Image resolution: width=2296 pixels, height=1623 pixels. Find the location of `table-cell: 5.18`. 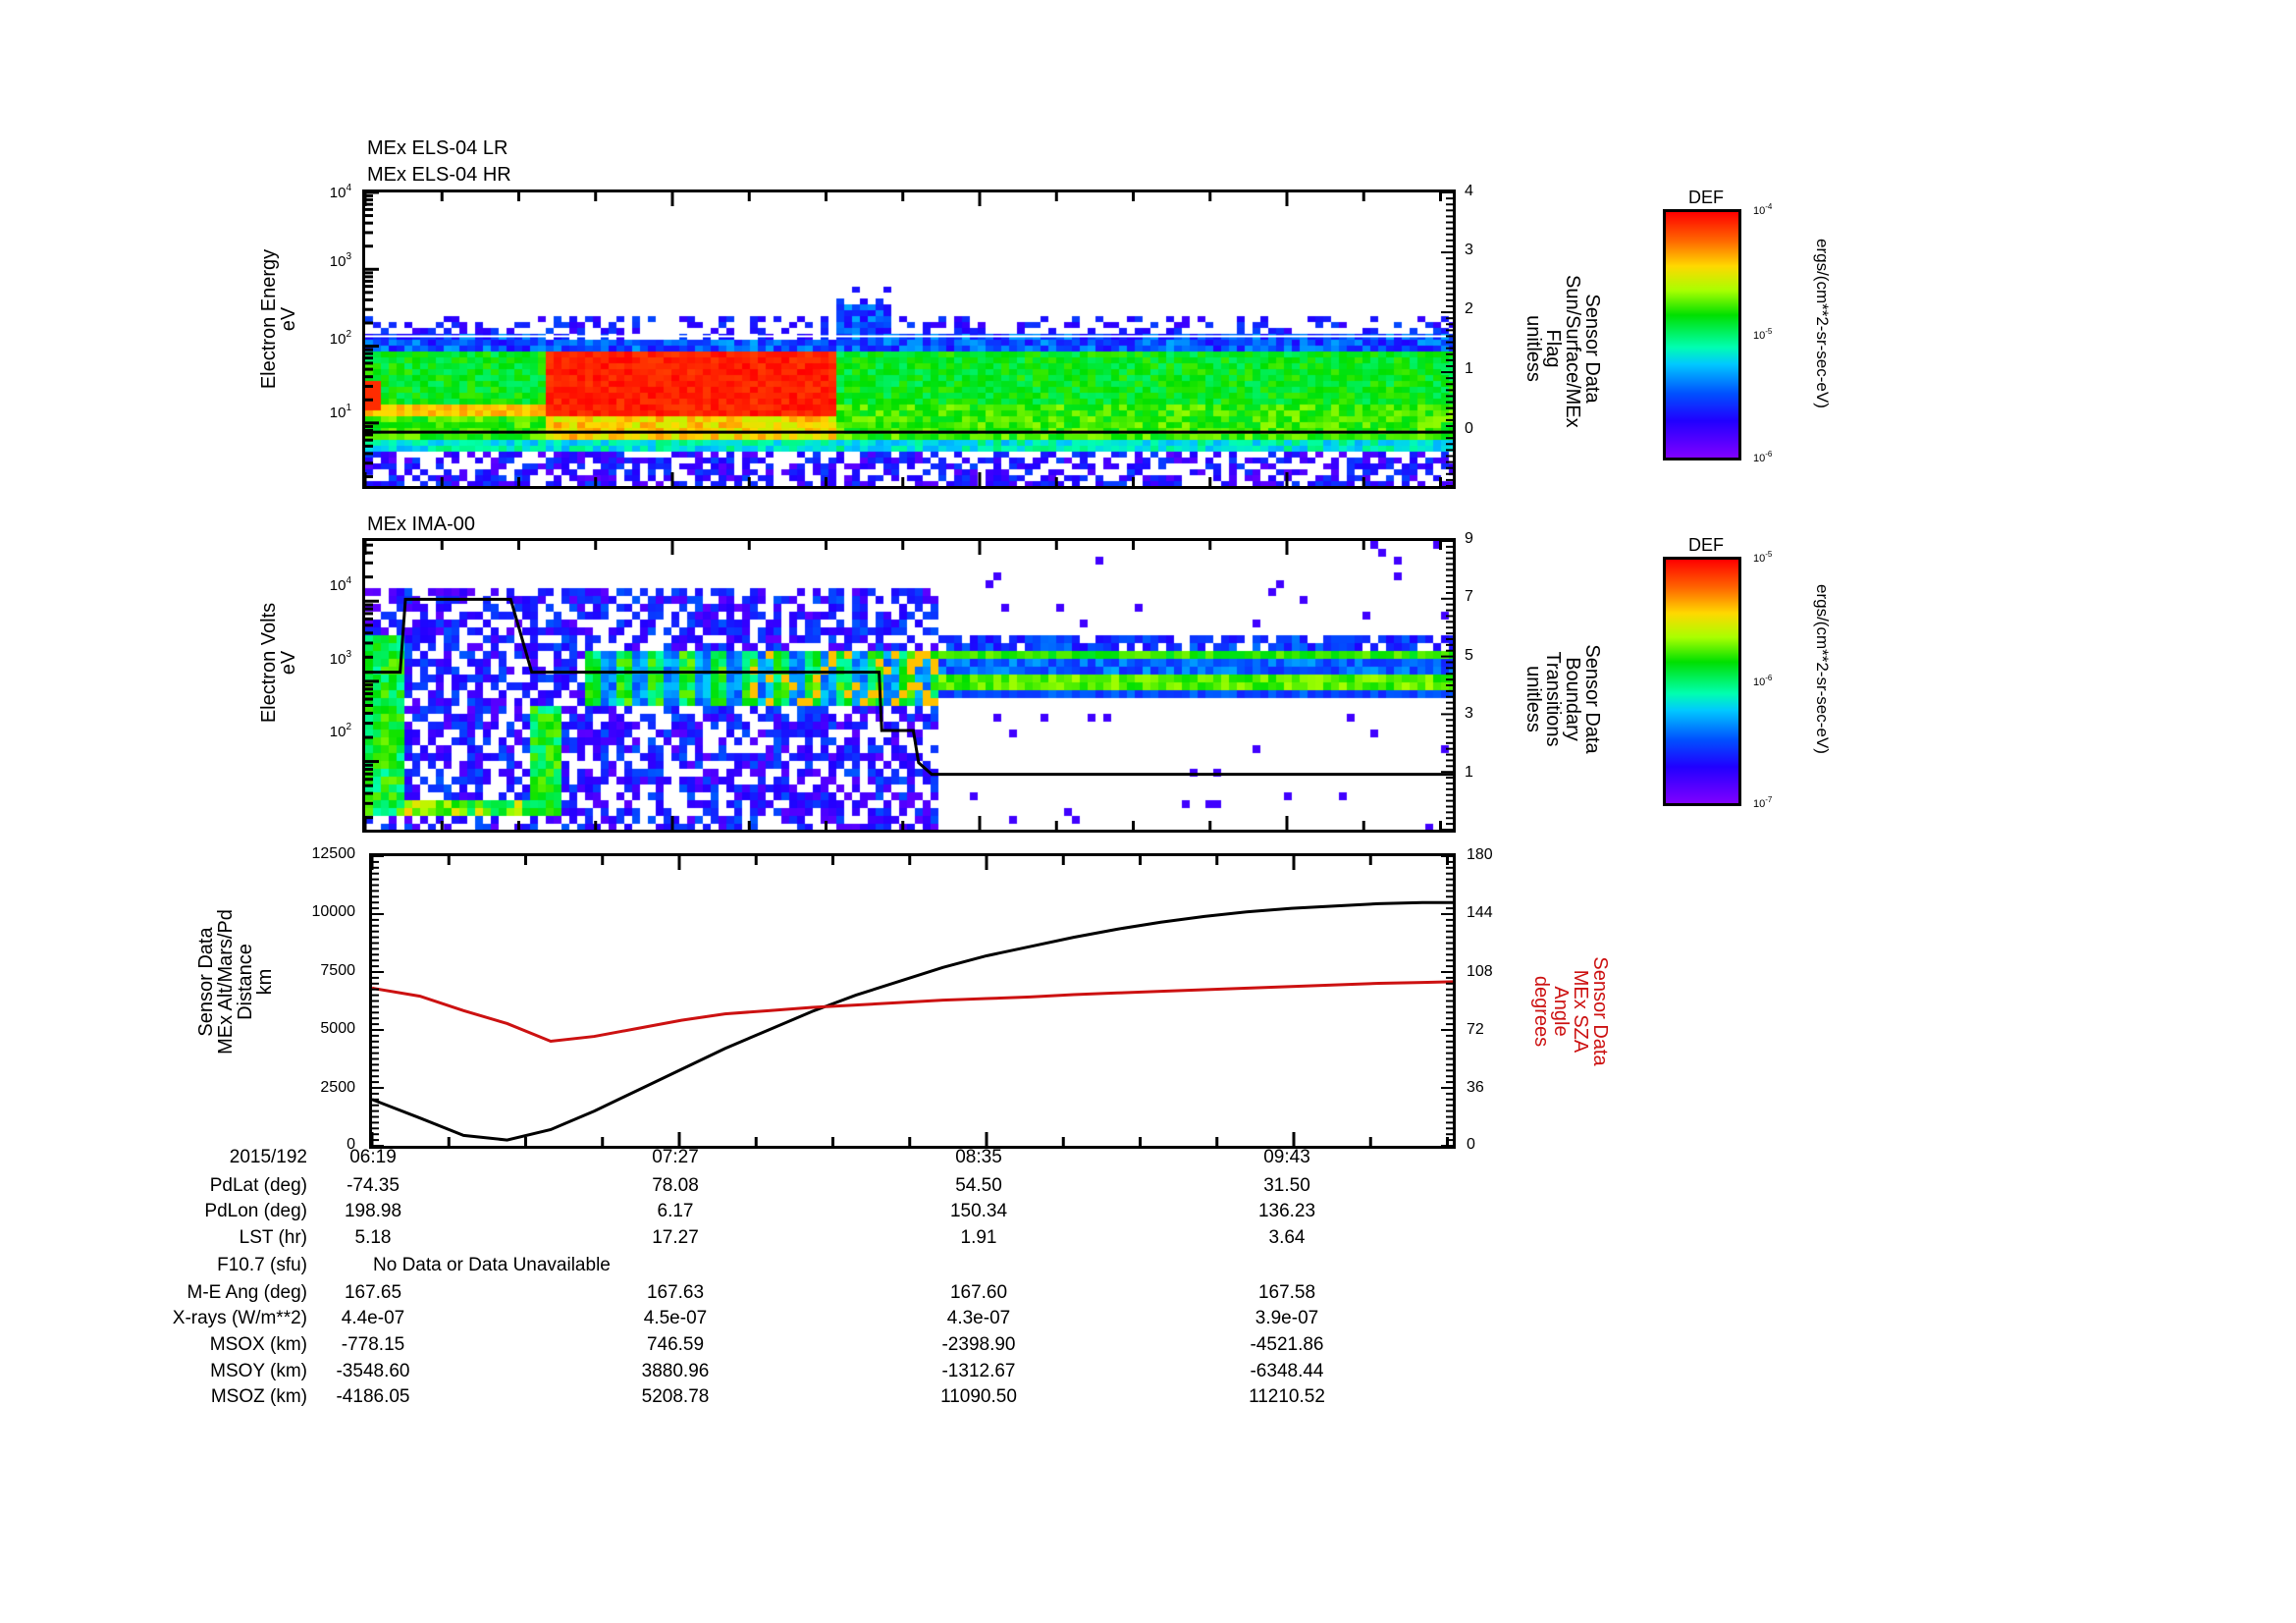

table-cell: 5.18 is located at coordinates (373, 1237).